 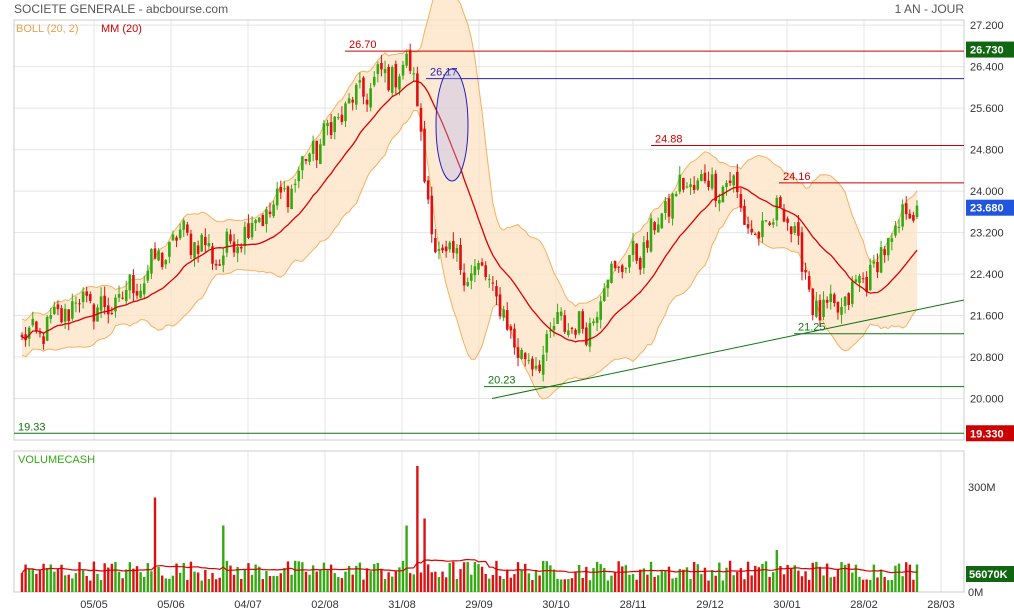 I want to click on date-tick-label: 29/12, so click(x=710, y=605).